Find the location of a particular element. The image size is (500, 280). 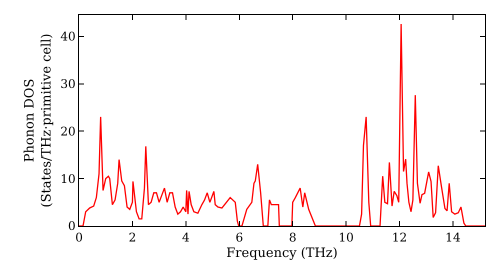

y-tick-label: 30 is located at coordinates (68, 83).